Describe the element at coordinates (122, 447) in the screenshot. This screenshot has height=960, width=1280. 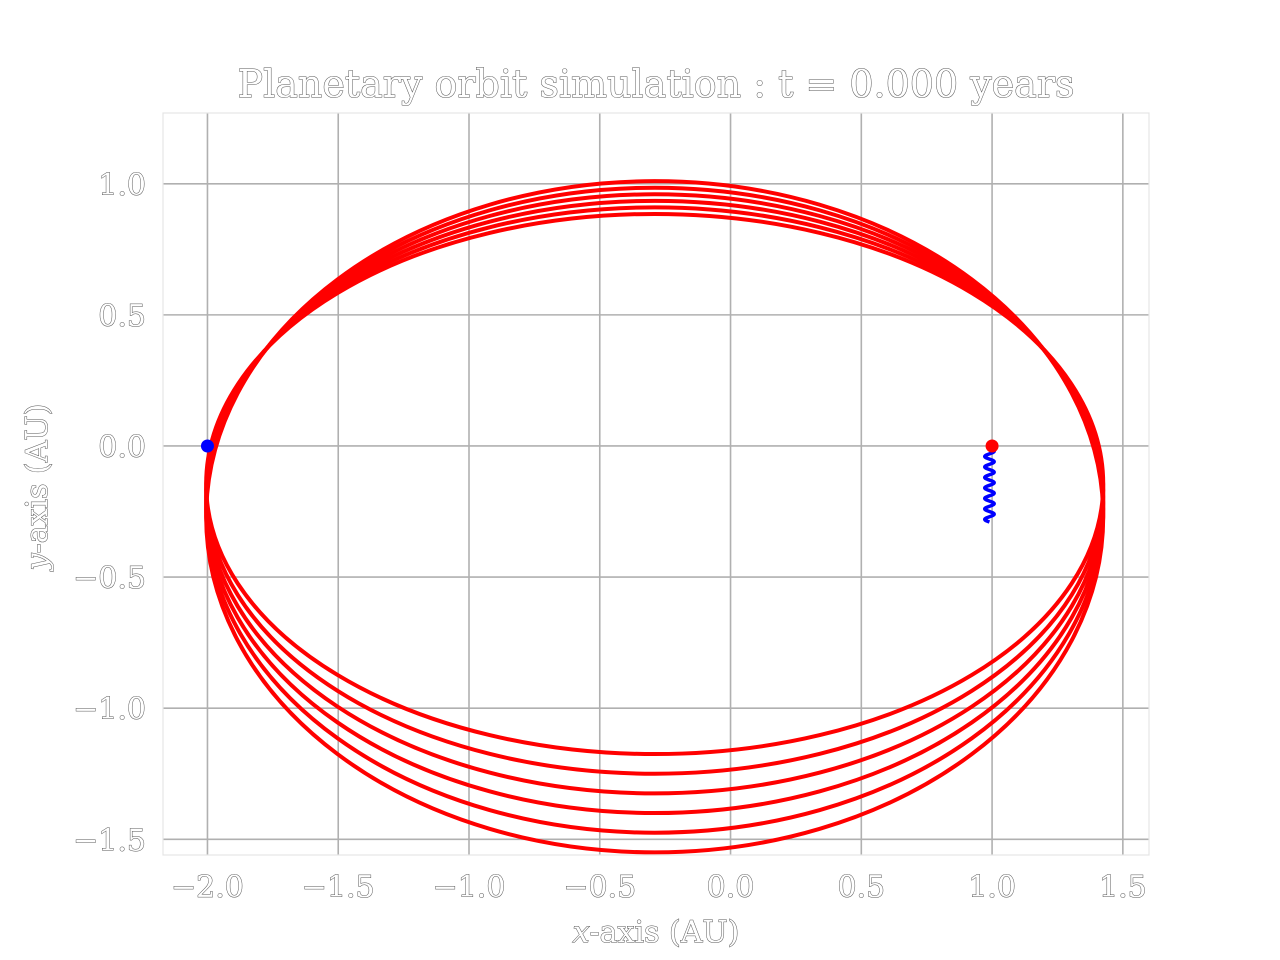
I see `y-tick-label: 0.0` at that location.